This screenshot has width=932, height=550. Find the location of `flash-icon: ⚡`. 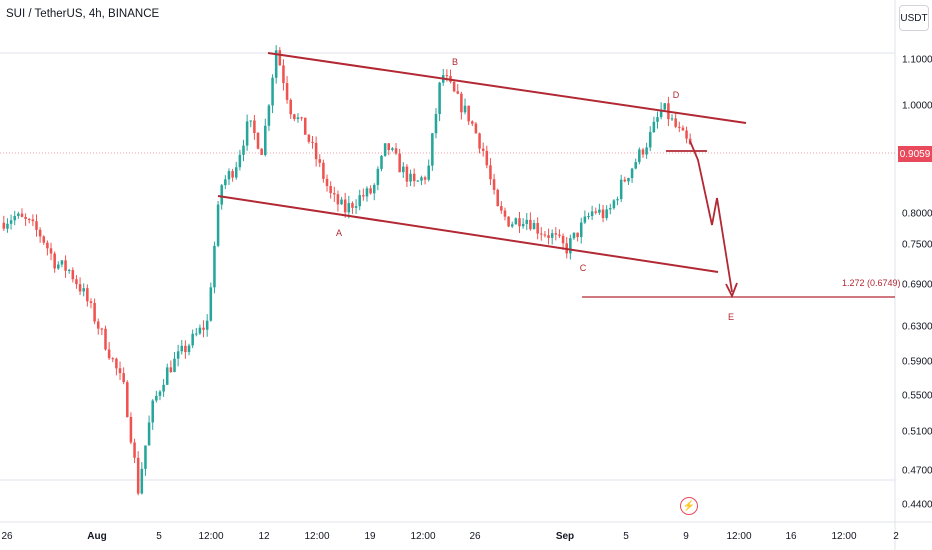

flash-icon: ⚡ is located at coordinates (689, 506).